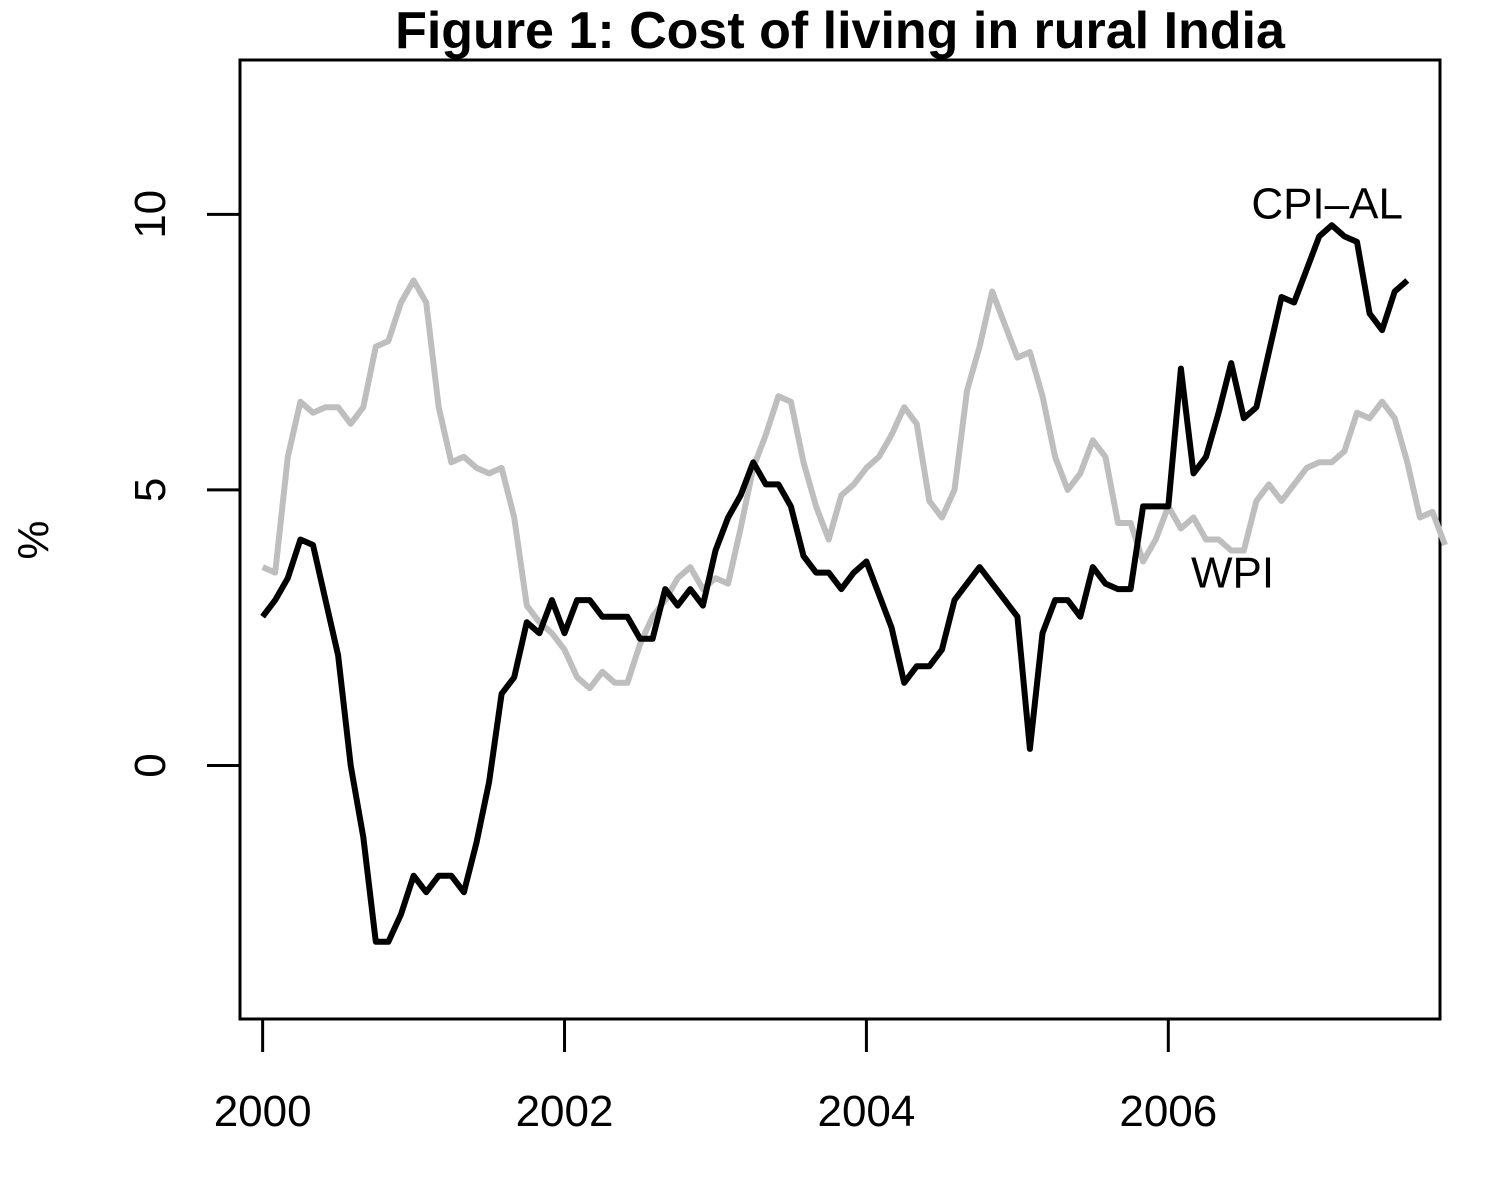  Describe the element at coordinates (150, 214) in the screenshot. I see `y-tick-label: 10` at that location.